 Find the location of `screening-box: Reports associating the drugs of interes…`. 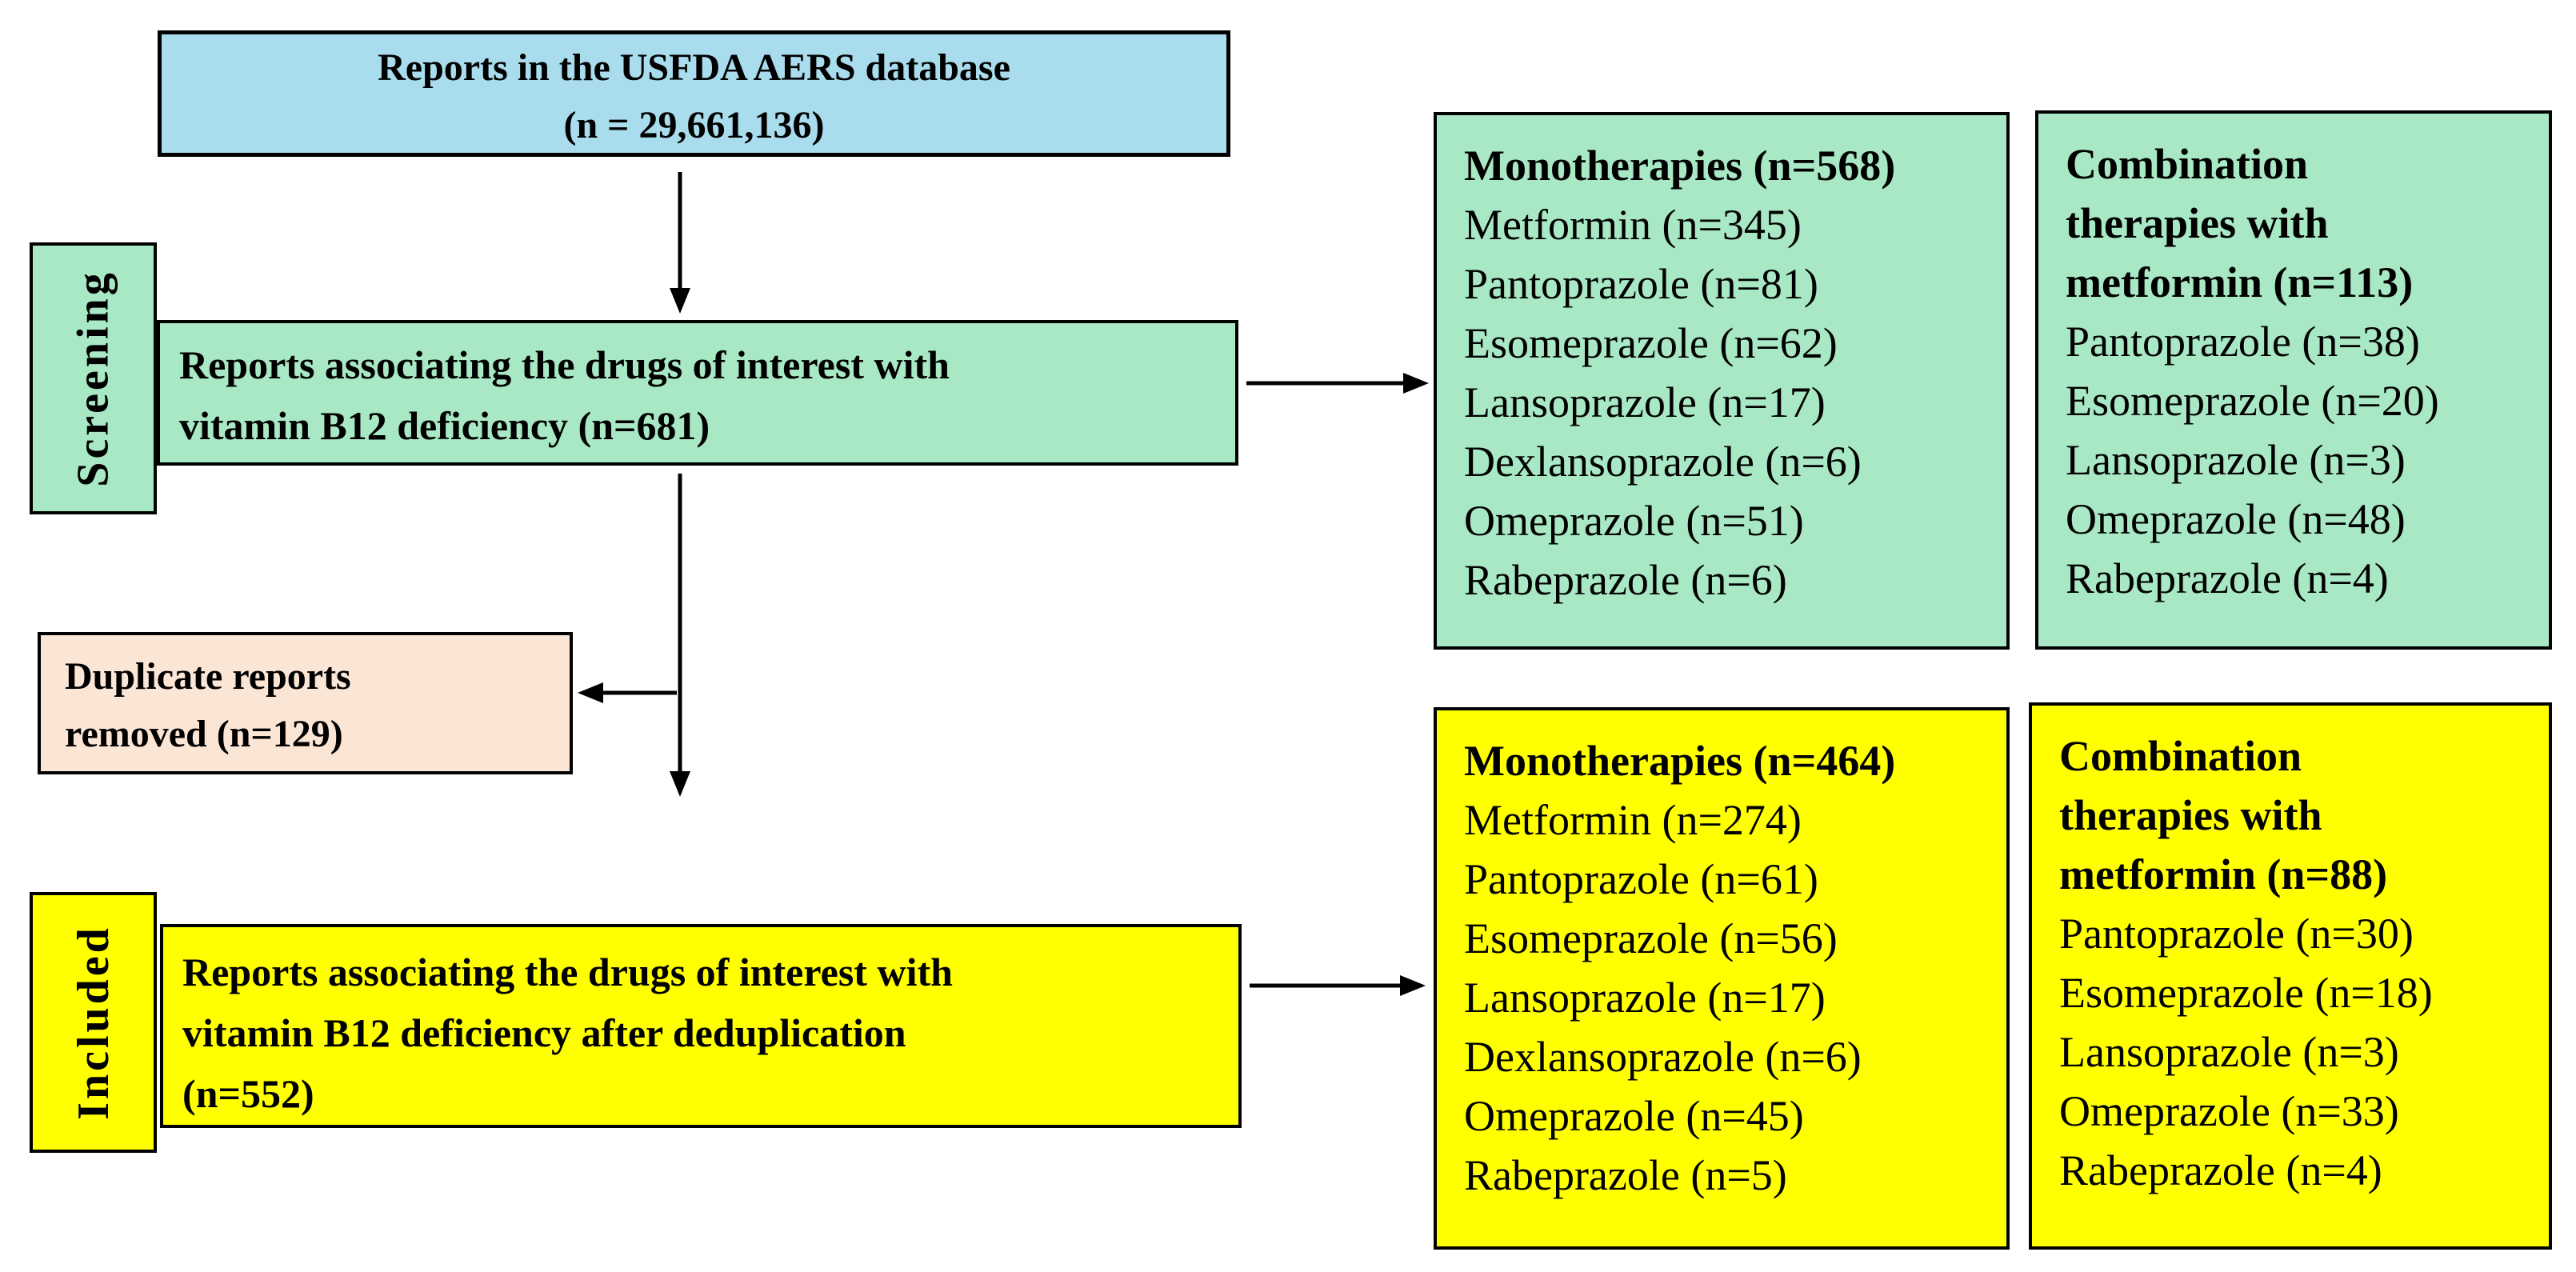

screening-box: Reports associating the drugs of interes… is located at coordinates (697, 393).